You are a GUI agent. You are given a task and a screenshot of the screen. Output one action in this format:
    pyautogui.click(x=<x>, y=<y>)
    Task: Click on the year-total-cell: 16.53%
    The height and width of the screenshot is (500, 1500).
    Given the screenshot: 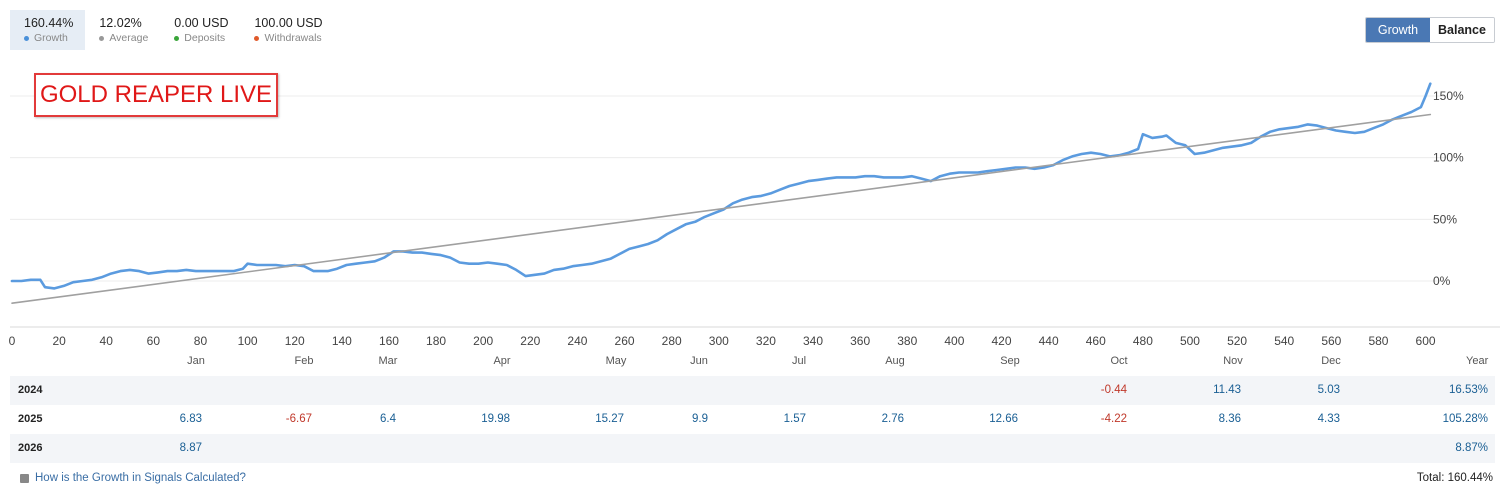 What is the action you would take?
    pyautogui.click(x=1468, y=390)
    